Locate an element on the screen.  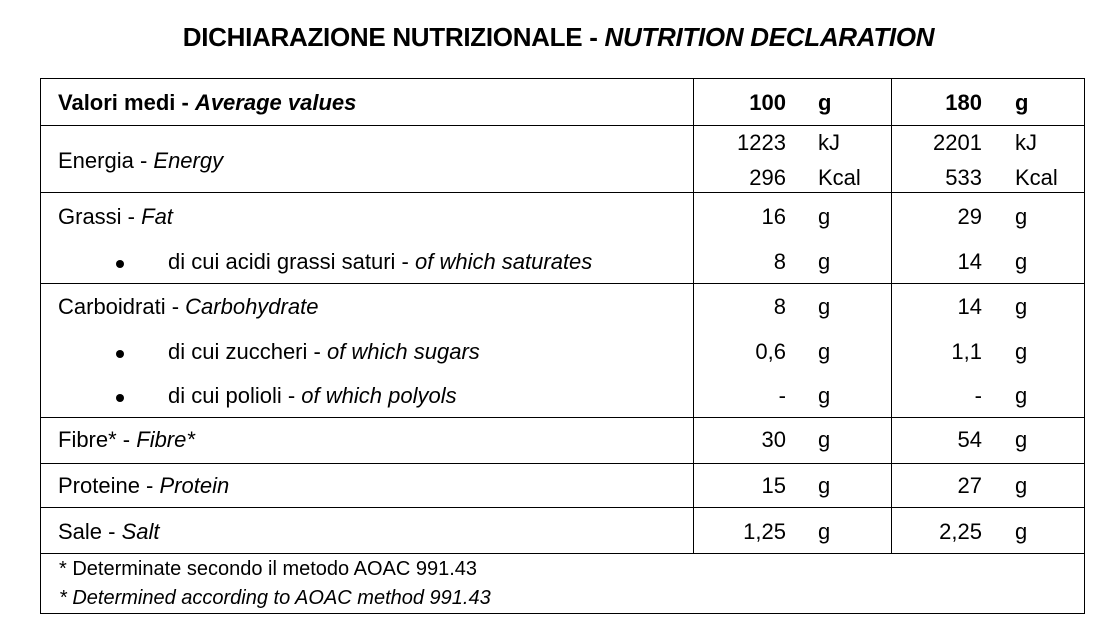
value-col1: - is located at coordinates (782, 395).